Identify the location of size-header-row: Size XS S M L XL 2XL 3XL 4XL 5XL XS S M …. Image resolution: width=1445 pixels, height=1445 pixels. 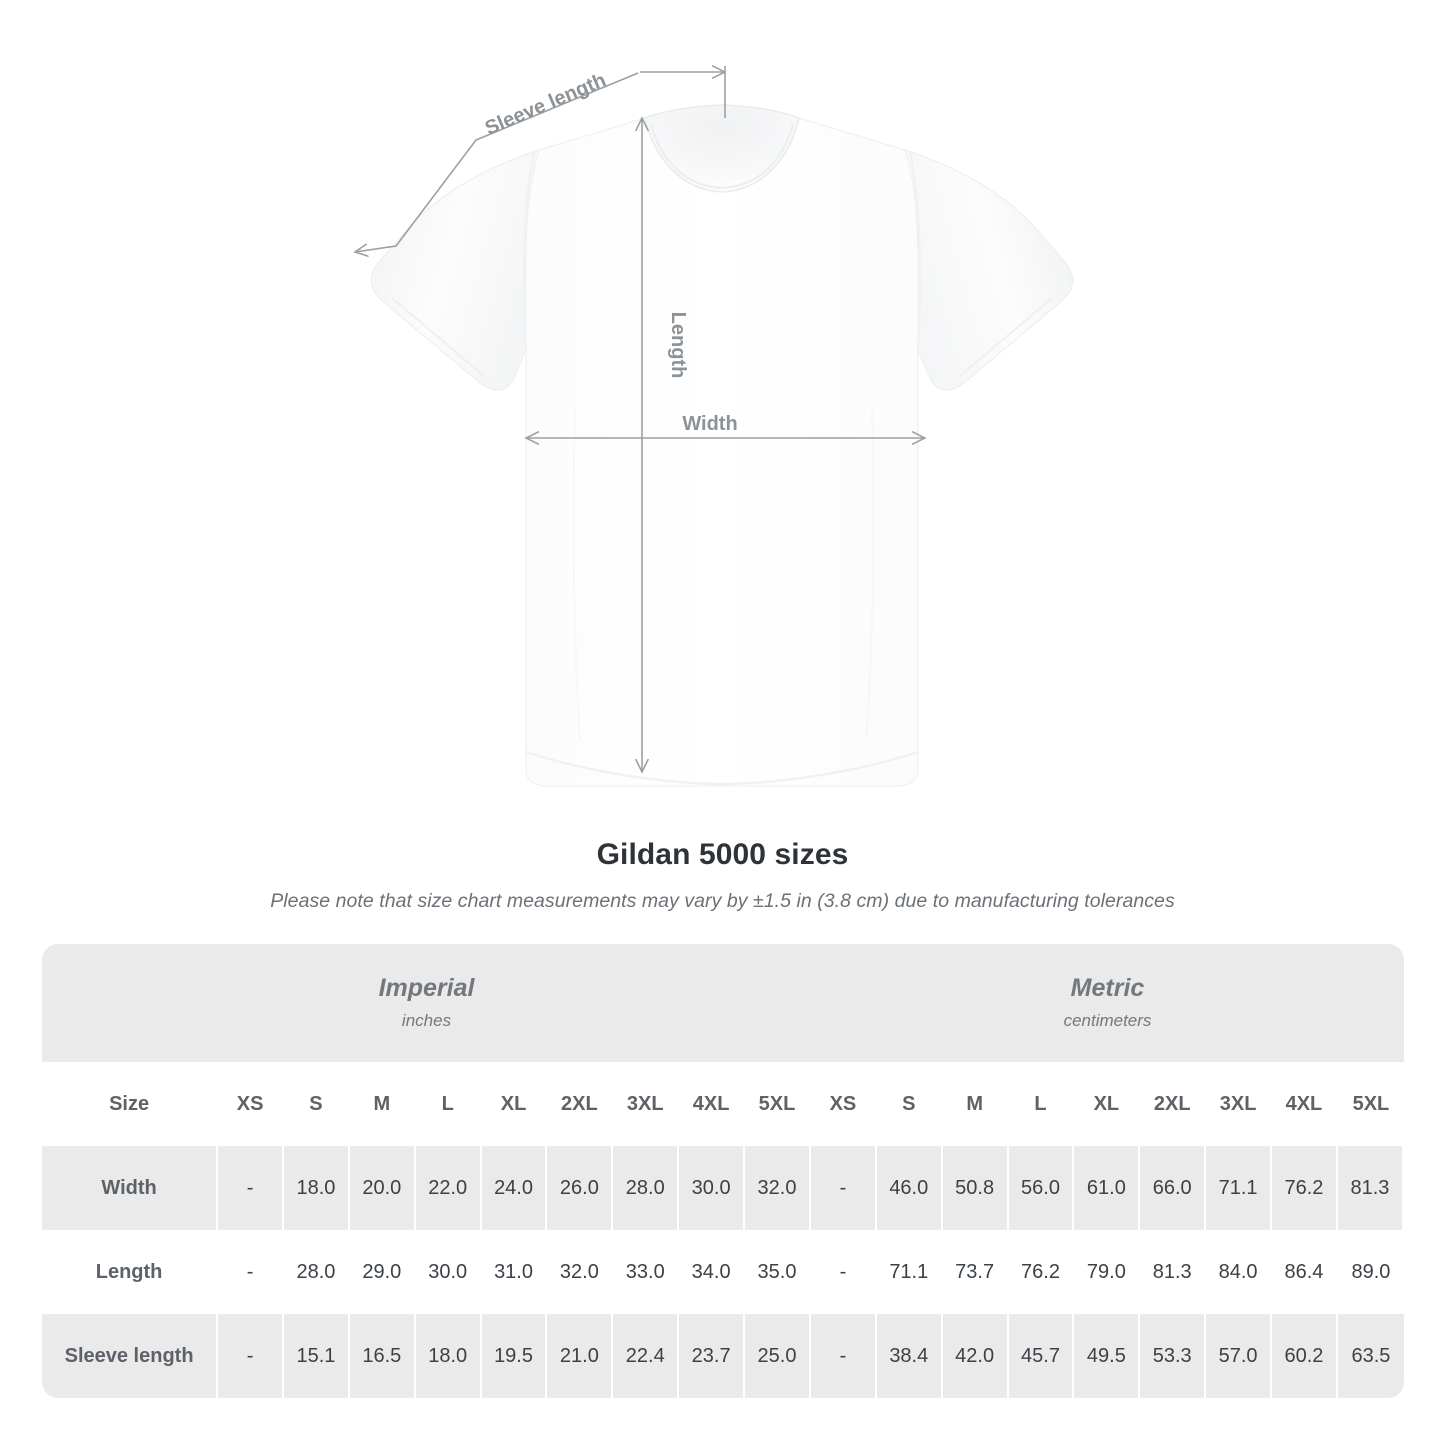
(723, 1104).